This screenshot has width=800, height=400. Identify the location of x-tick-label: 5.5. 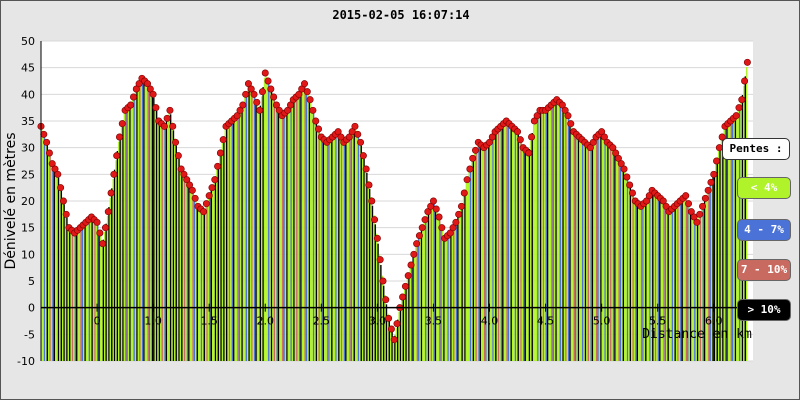
(658, 321).